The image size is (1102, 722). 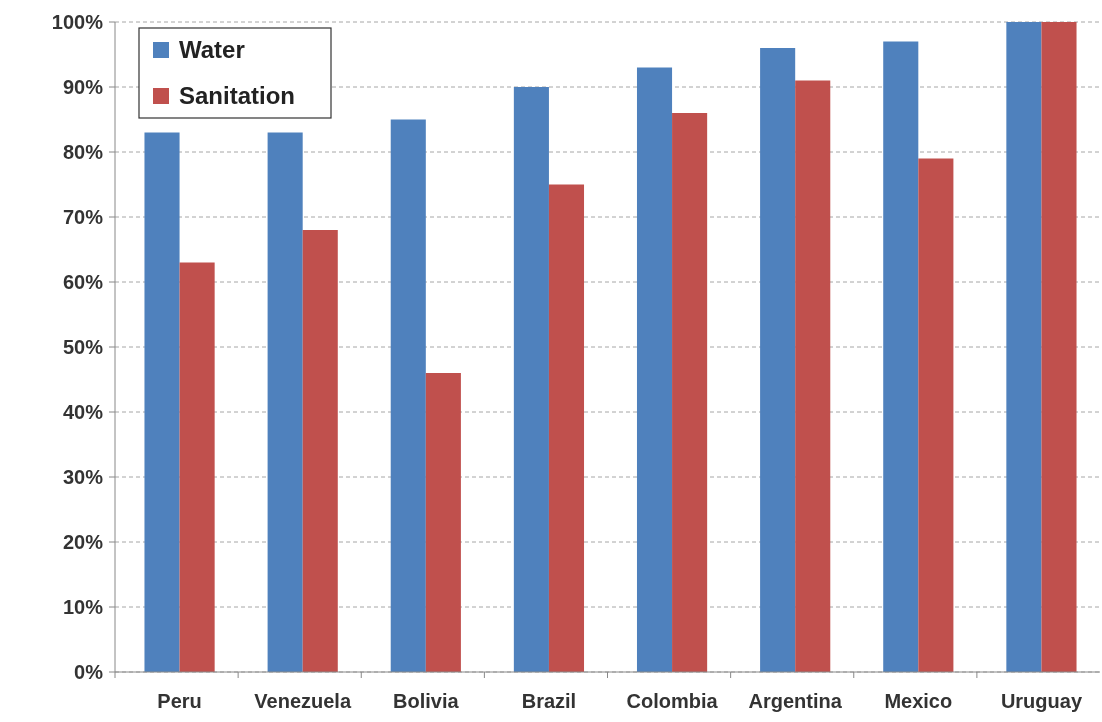 What do you see at coordinates (672, 701) in the screenshot?
I see `x-tick-label: Colombia` at bounding box center [672, 701].